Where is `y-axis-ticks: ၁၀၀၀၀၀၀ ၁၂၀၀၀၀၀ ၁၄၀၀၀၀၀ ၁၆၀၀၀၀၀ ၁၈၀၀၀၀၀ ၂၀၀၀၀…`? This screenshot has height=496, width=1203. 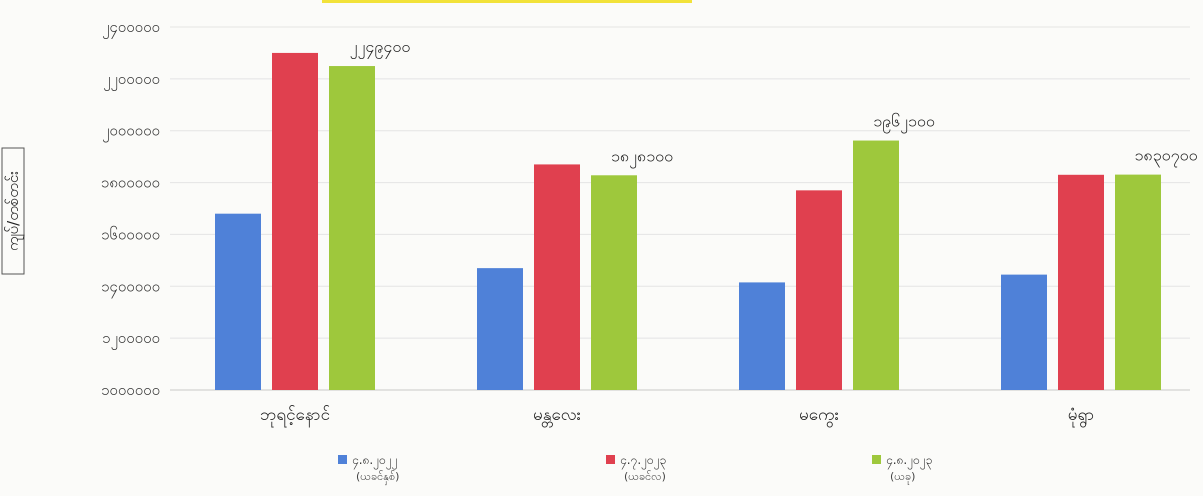 y-axis-ticks: ၁၀၀၀၀၀၀ ၁၂၀၀၀၀၀ ၁၄၀၀၀၀၀ ၁၆၀၀၀၀၀ ၁၈၀၀၀၀၀ ၂၀၀၀၀… is located at coordinates (130, 208).